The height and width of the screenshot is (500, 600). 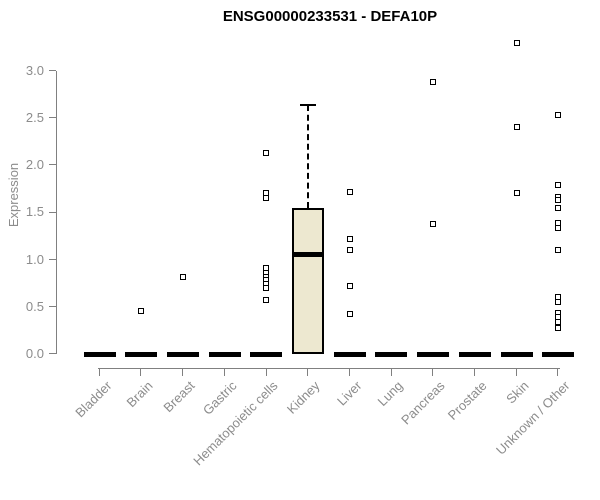 I want to click on y-axis-tick-label: 0.5, so click(x=34, y=306).